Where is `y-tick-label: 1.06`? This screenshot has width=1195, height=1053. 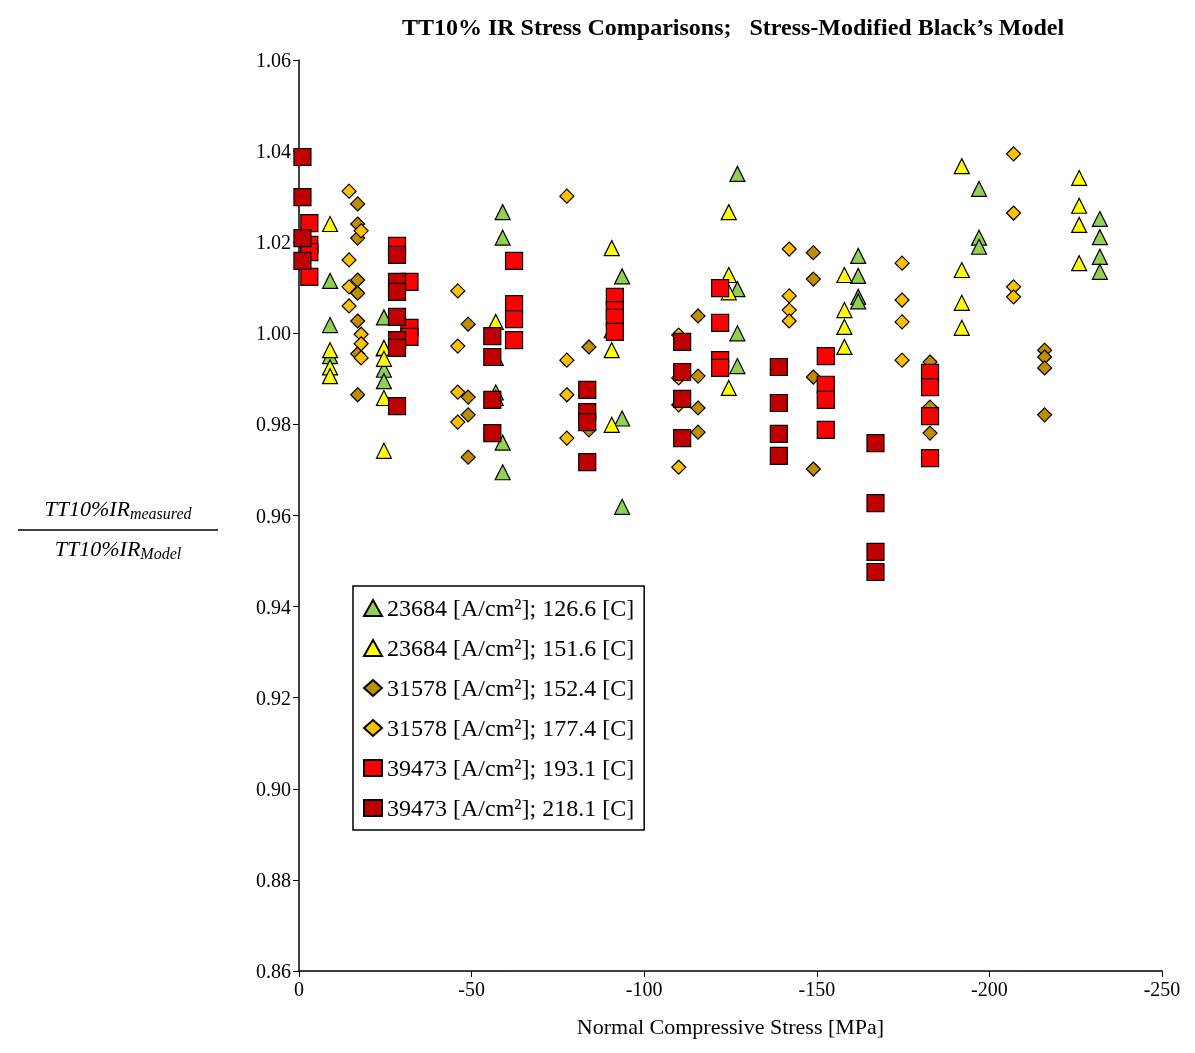
y-tick-label: 1.06 is located at coordinates (273, 60).